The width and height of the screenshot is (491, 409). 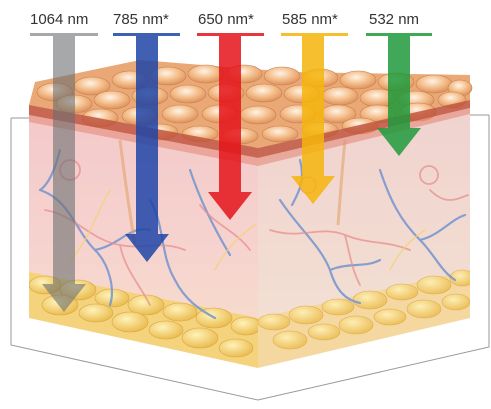 What do you see at coordinates (399, 94) in the screenshot?
I see `arrow-532nm` at bounding box center [399, 94].